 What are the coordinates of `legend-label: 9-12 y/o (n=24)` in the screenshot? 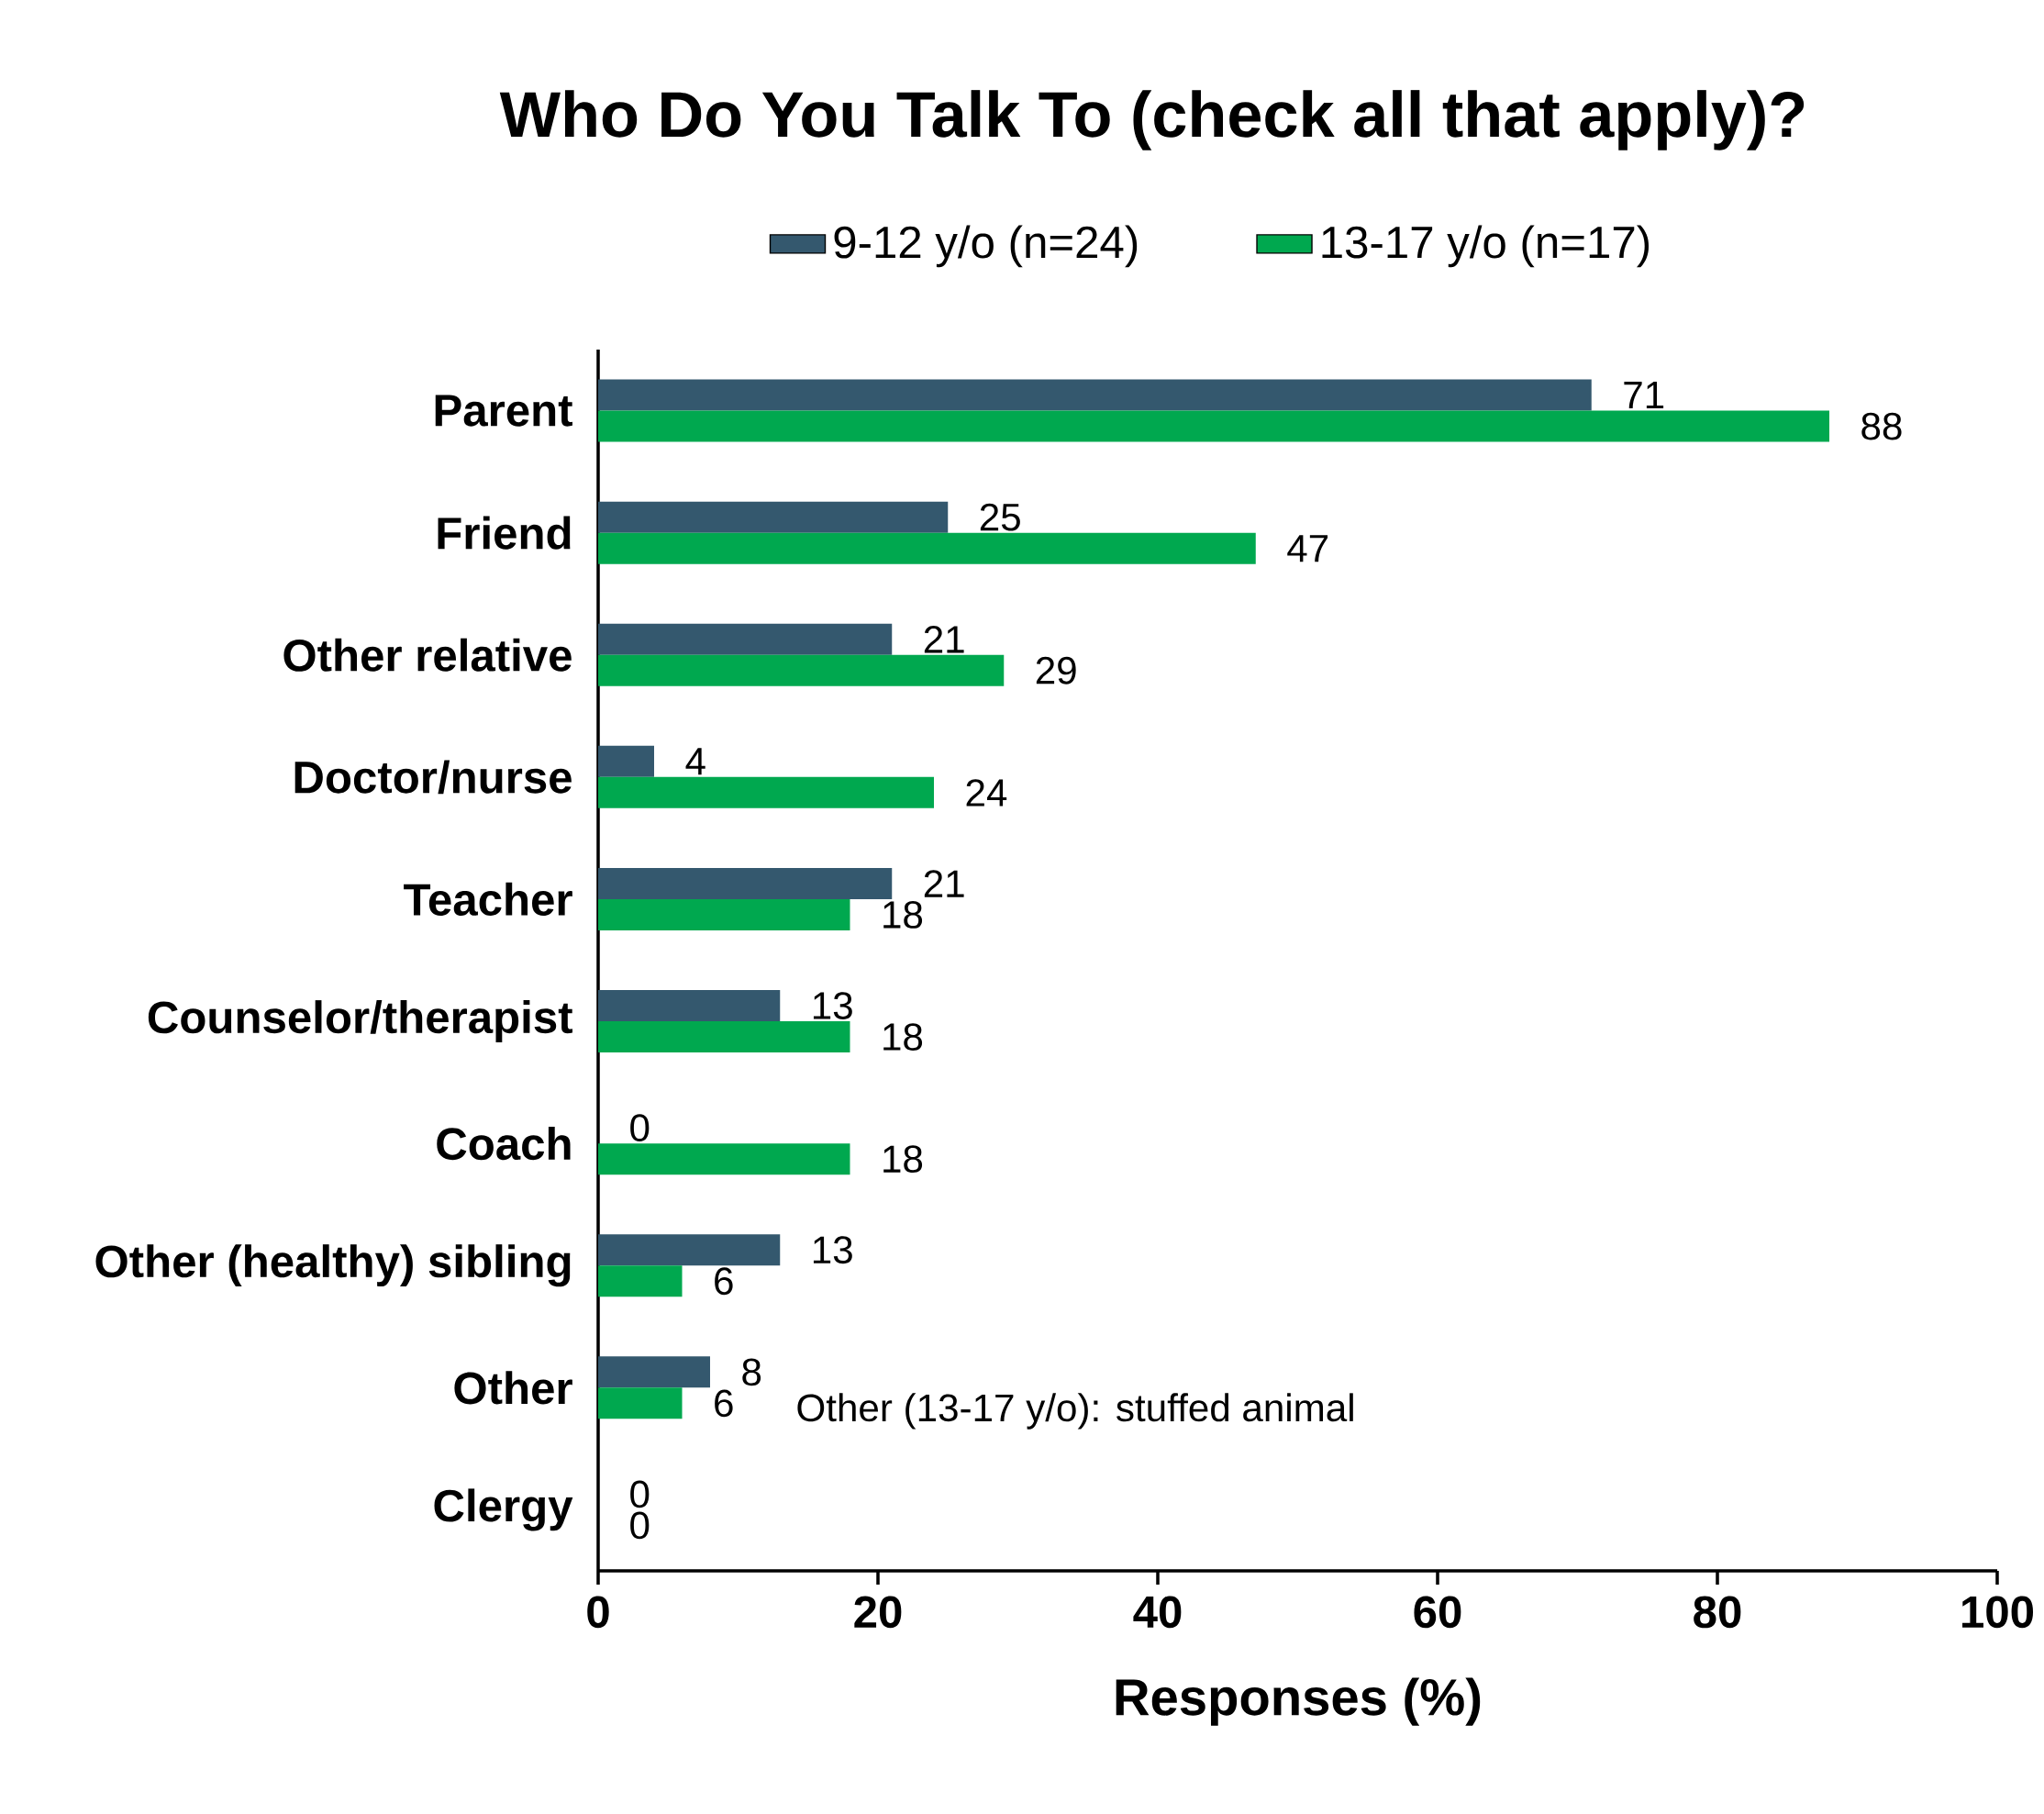 It's located at (986, 246).